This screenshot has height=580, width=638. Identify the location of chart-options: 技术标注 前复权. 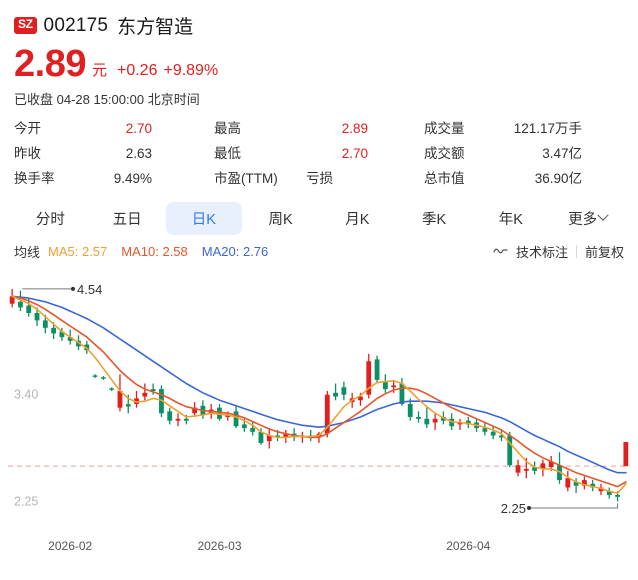
(558, 251).